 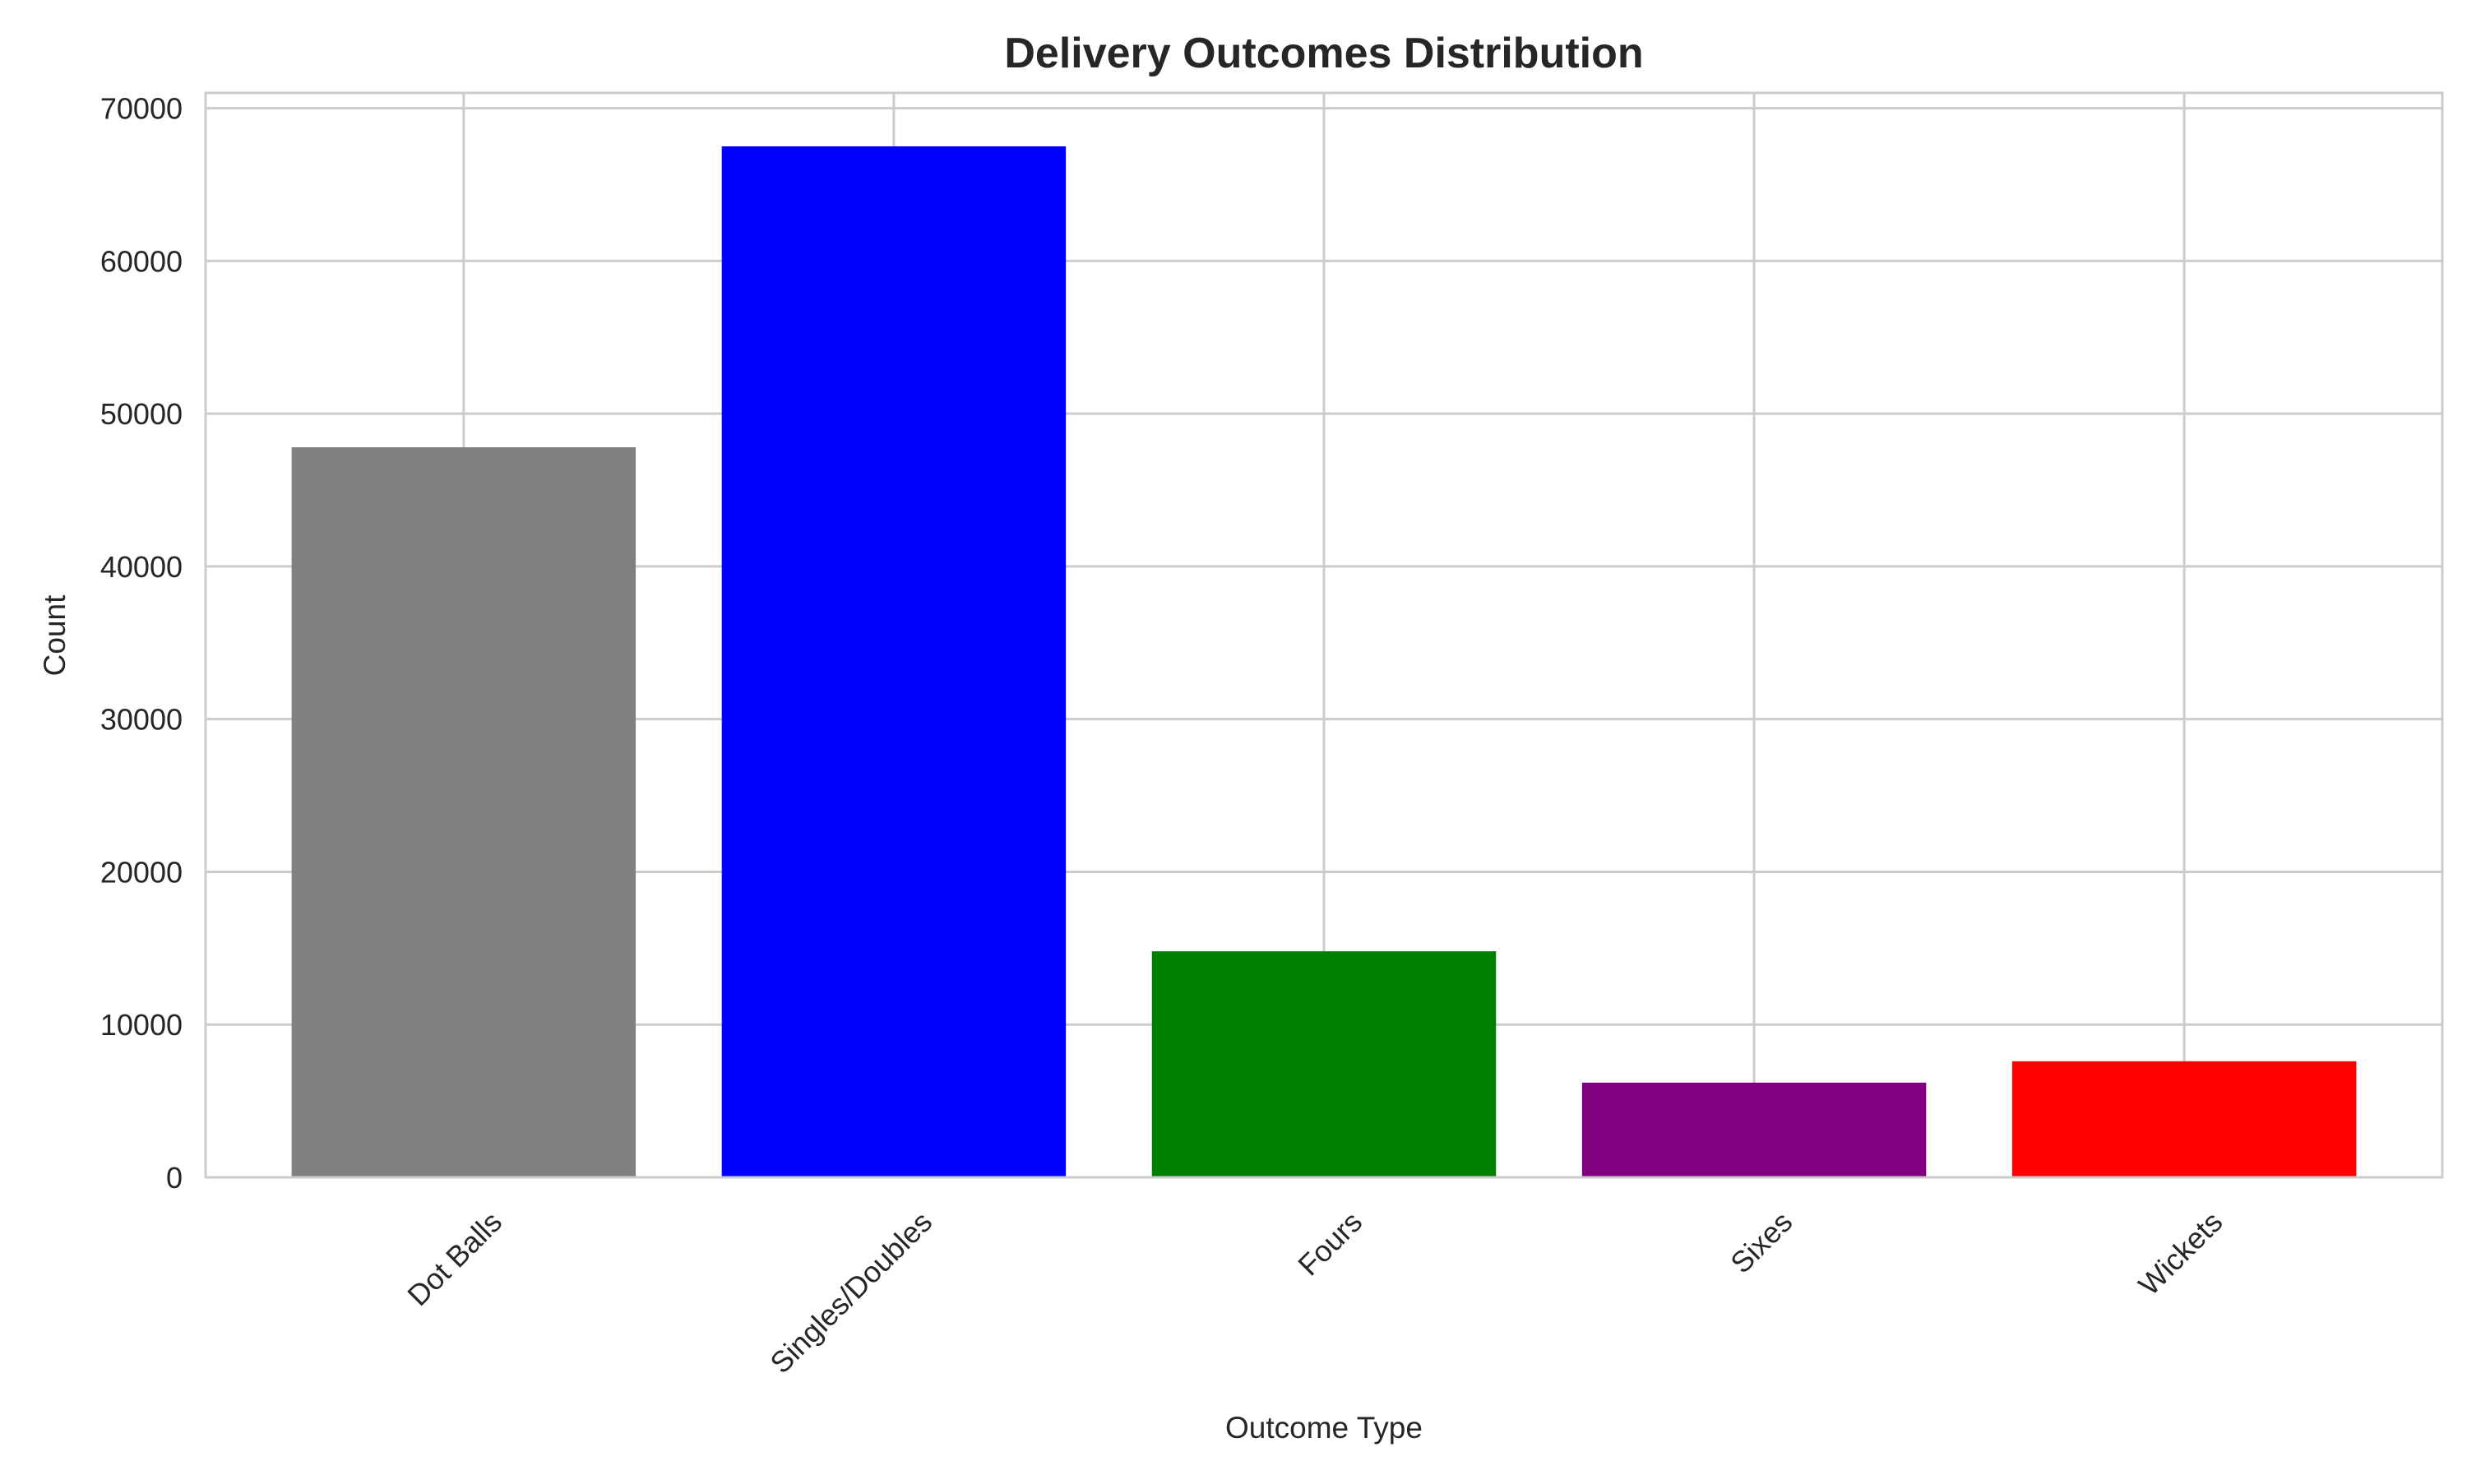 What do you see at coordinates (1754, 1129) in the screenshot?
I see `bar-sixes` at bounding box center [1754, 1129].